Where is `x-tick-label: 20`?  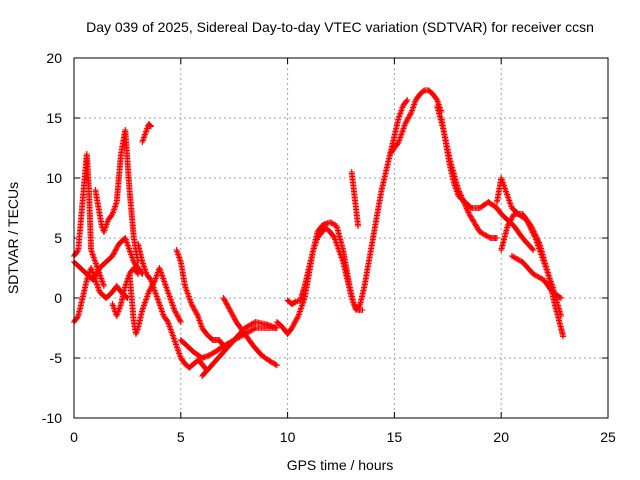
x-tick-label: 20 is located at coordinates (501, 437).